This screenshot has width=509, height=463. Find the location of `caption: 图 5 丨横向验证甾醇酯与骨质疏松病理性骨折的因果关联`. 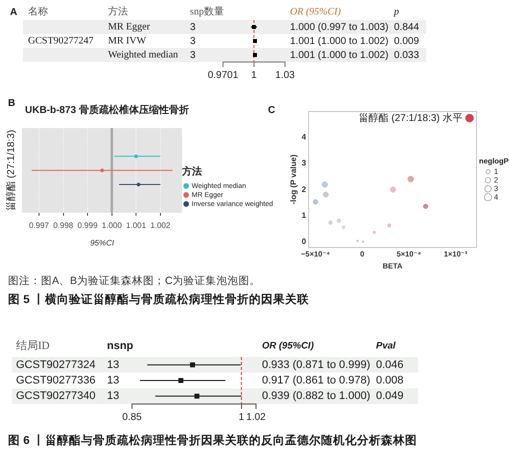

caption: 图 5 丨横向验证甾醇酯与骨质疏松病理性骨折的因果关联 is located at coordinates (158, 299).